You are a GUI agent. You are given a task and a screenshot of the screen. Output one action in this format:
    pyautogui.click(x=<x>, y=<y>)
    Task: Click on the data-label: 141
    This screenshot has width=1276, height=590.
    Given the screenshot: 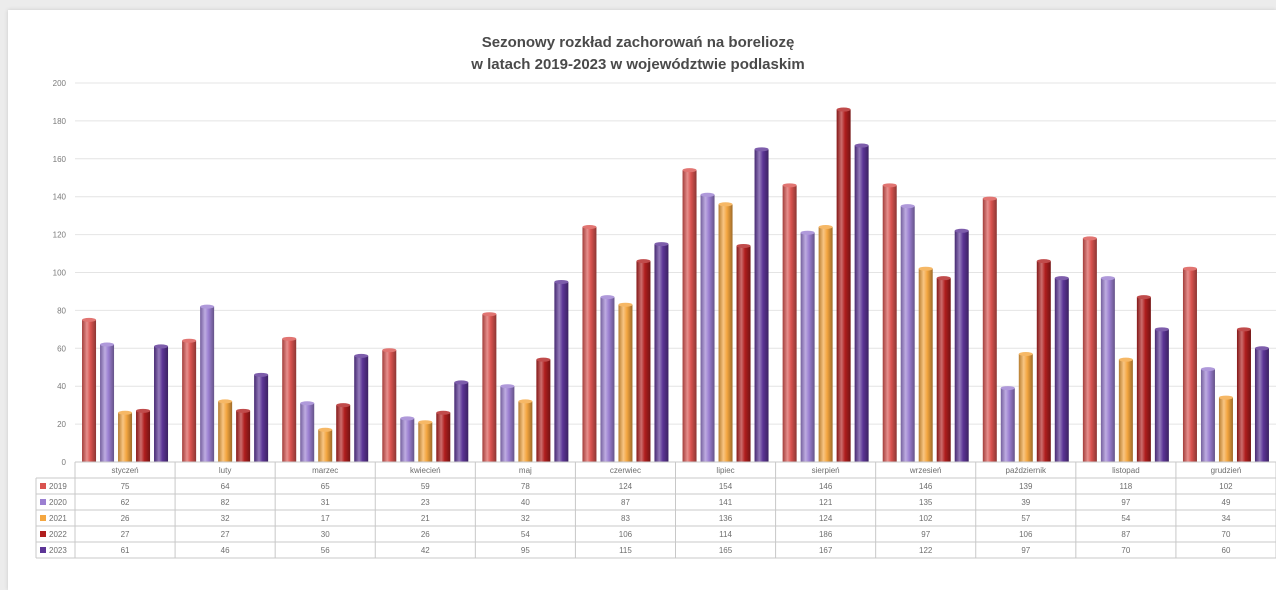 What is the action you would take?
    pyautogui.click(x=726, y=502)
    